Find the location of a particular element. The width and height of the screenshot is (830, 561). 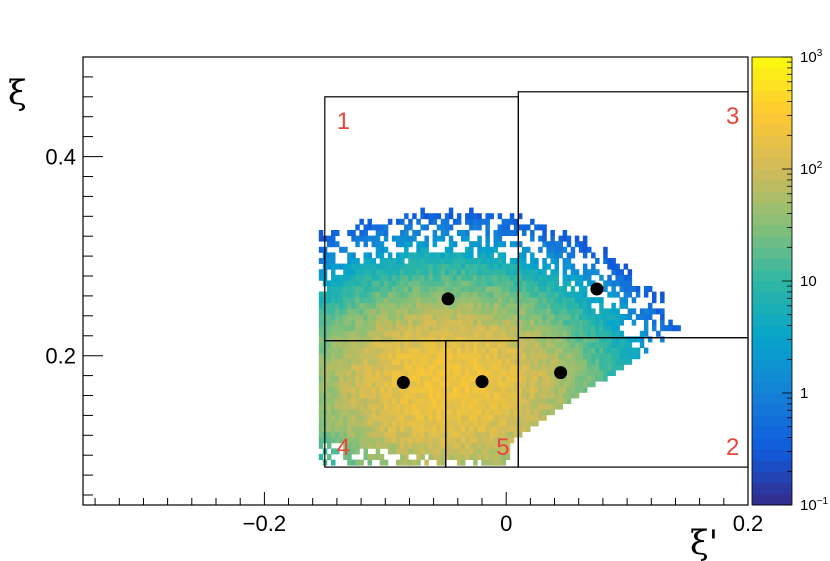

x-tick-label: 0 is located at coordinates (506, 523).